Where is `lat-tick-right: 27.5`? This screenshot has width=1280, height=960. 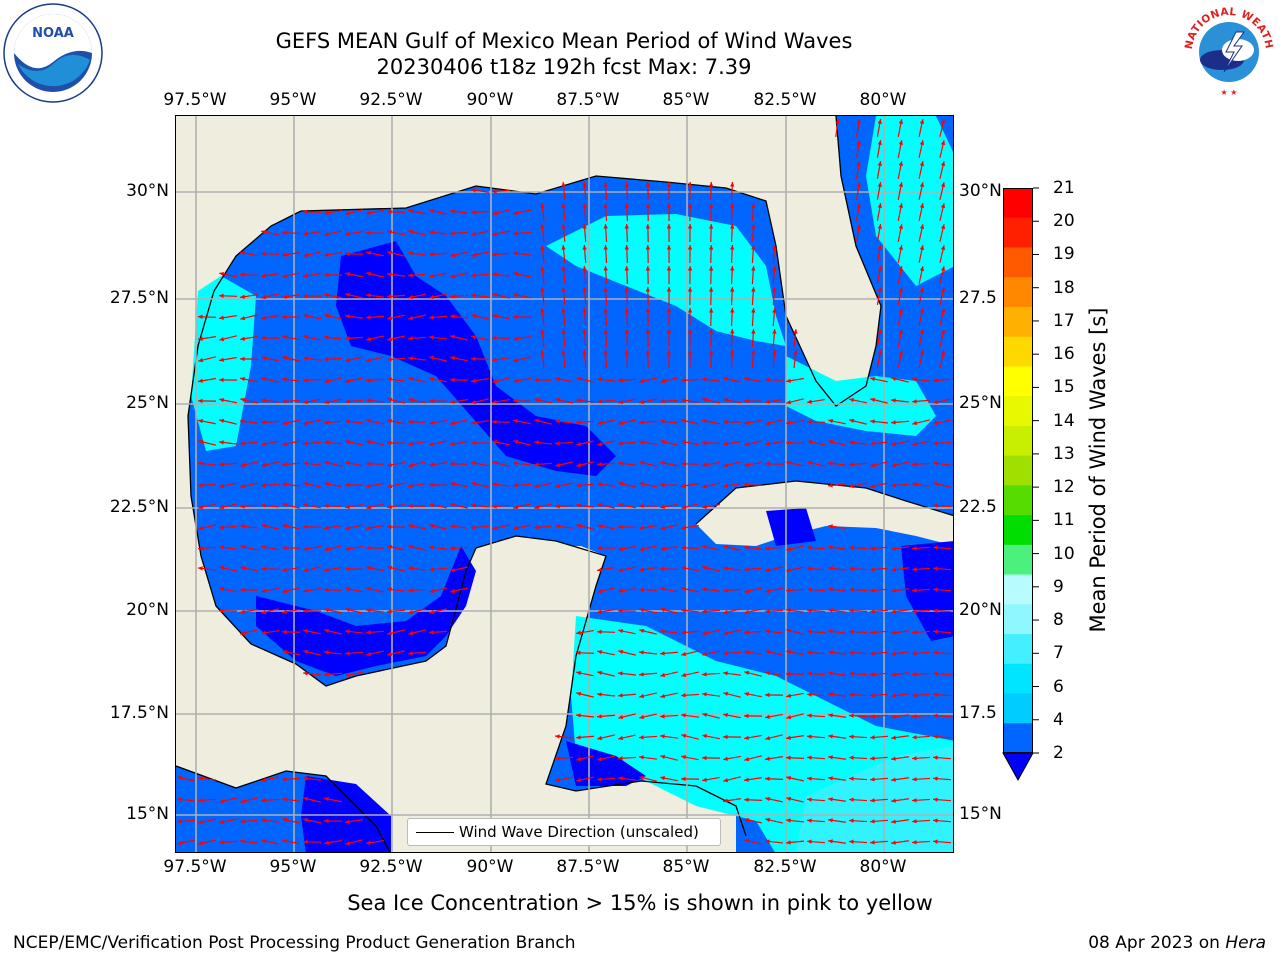
lat-tick-right: 27.5 is located at coordinates (978, 298).